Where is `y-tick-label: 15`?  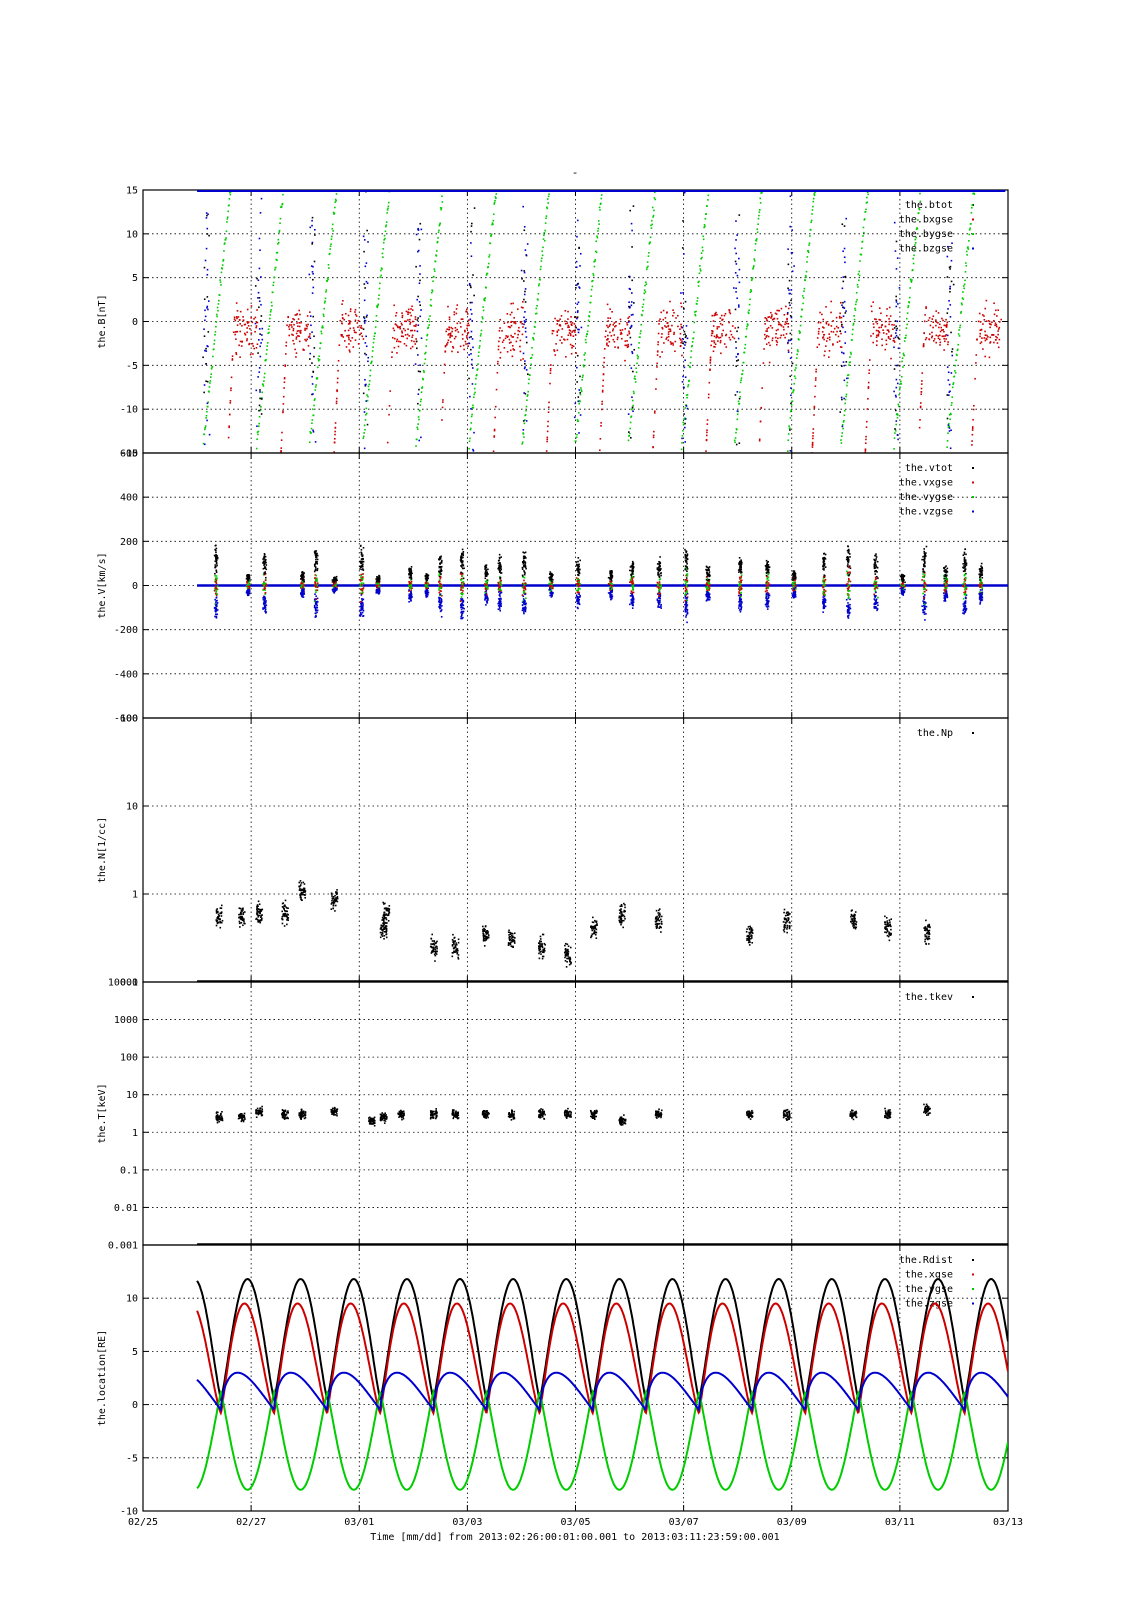 y-tick-label: 15 is located at coordinates (132, 191).